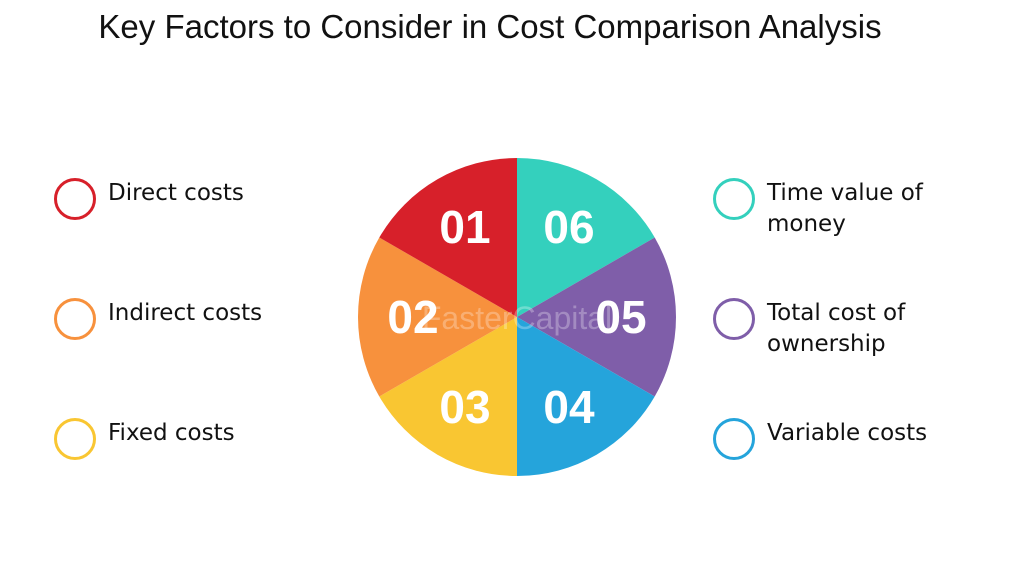 This screenshot has height=576, width=1024. I want to click on factor-direct-costs: Direct costs, so click(149, 199).